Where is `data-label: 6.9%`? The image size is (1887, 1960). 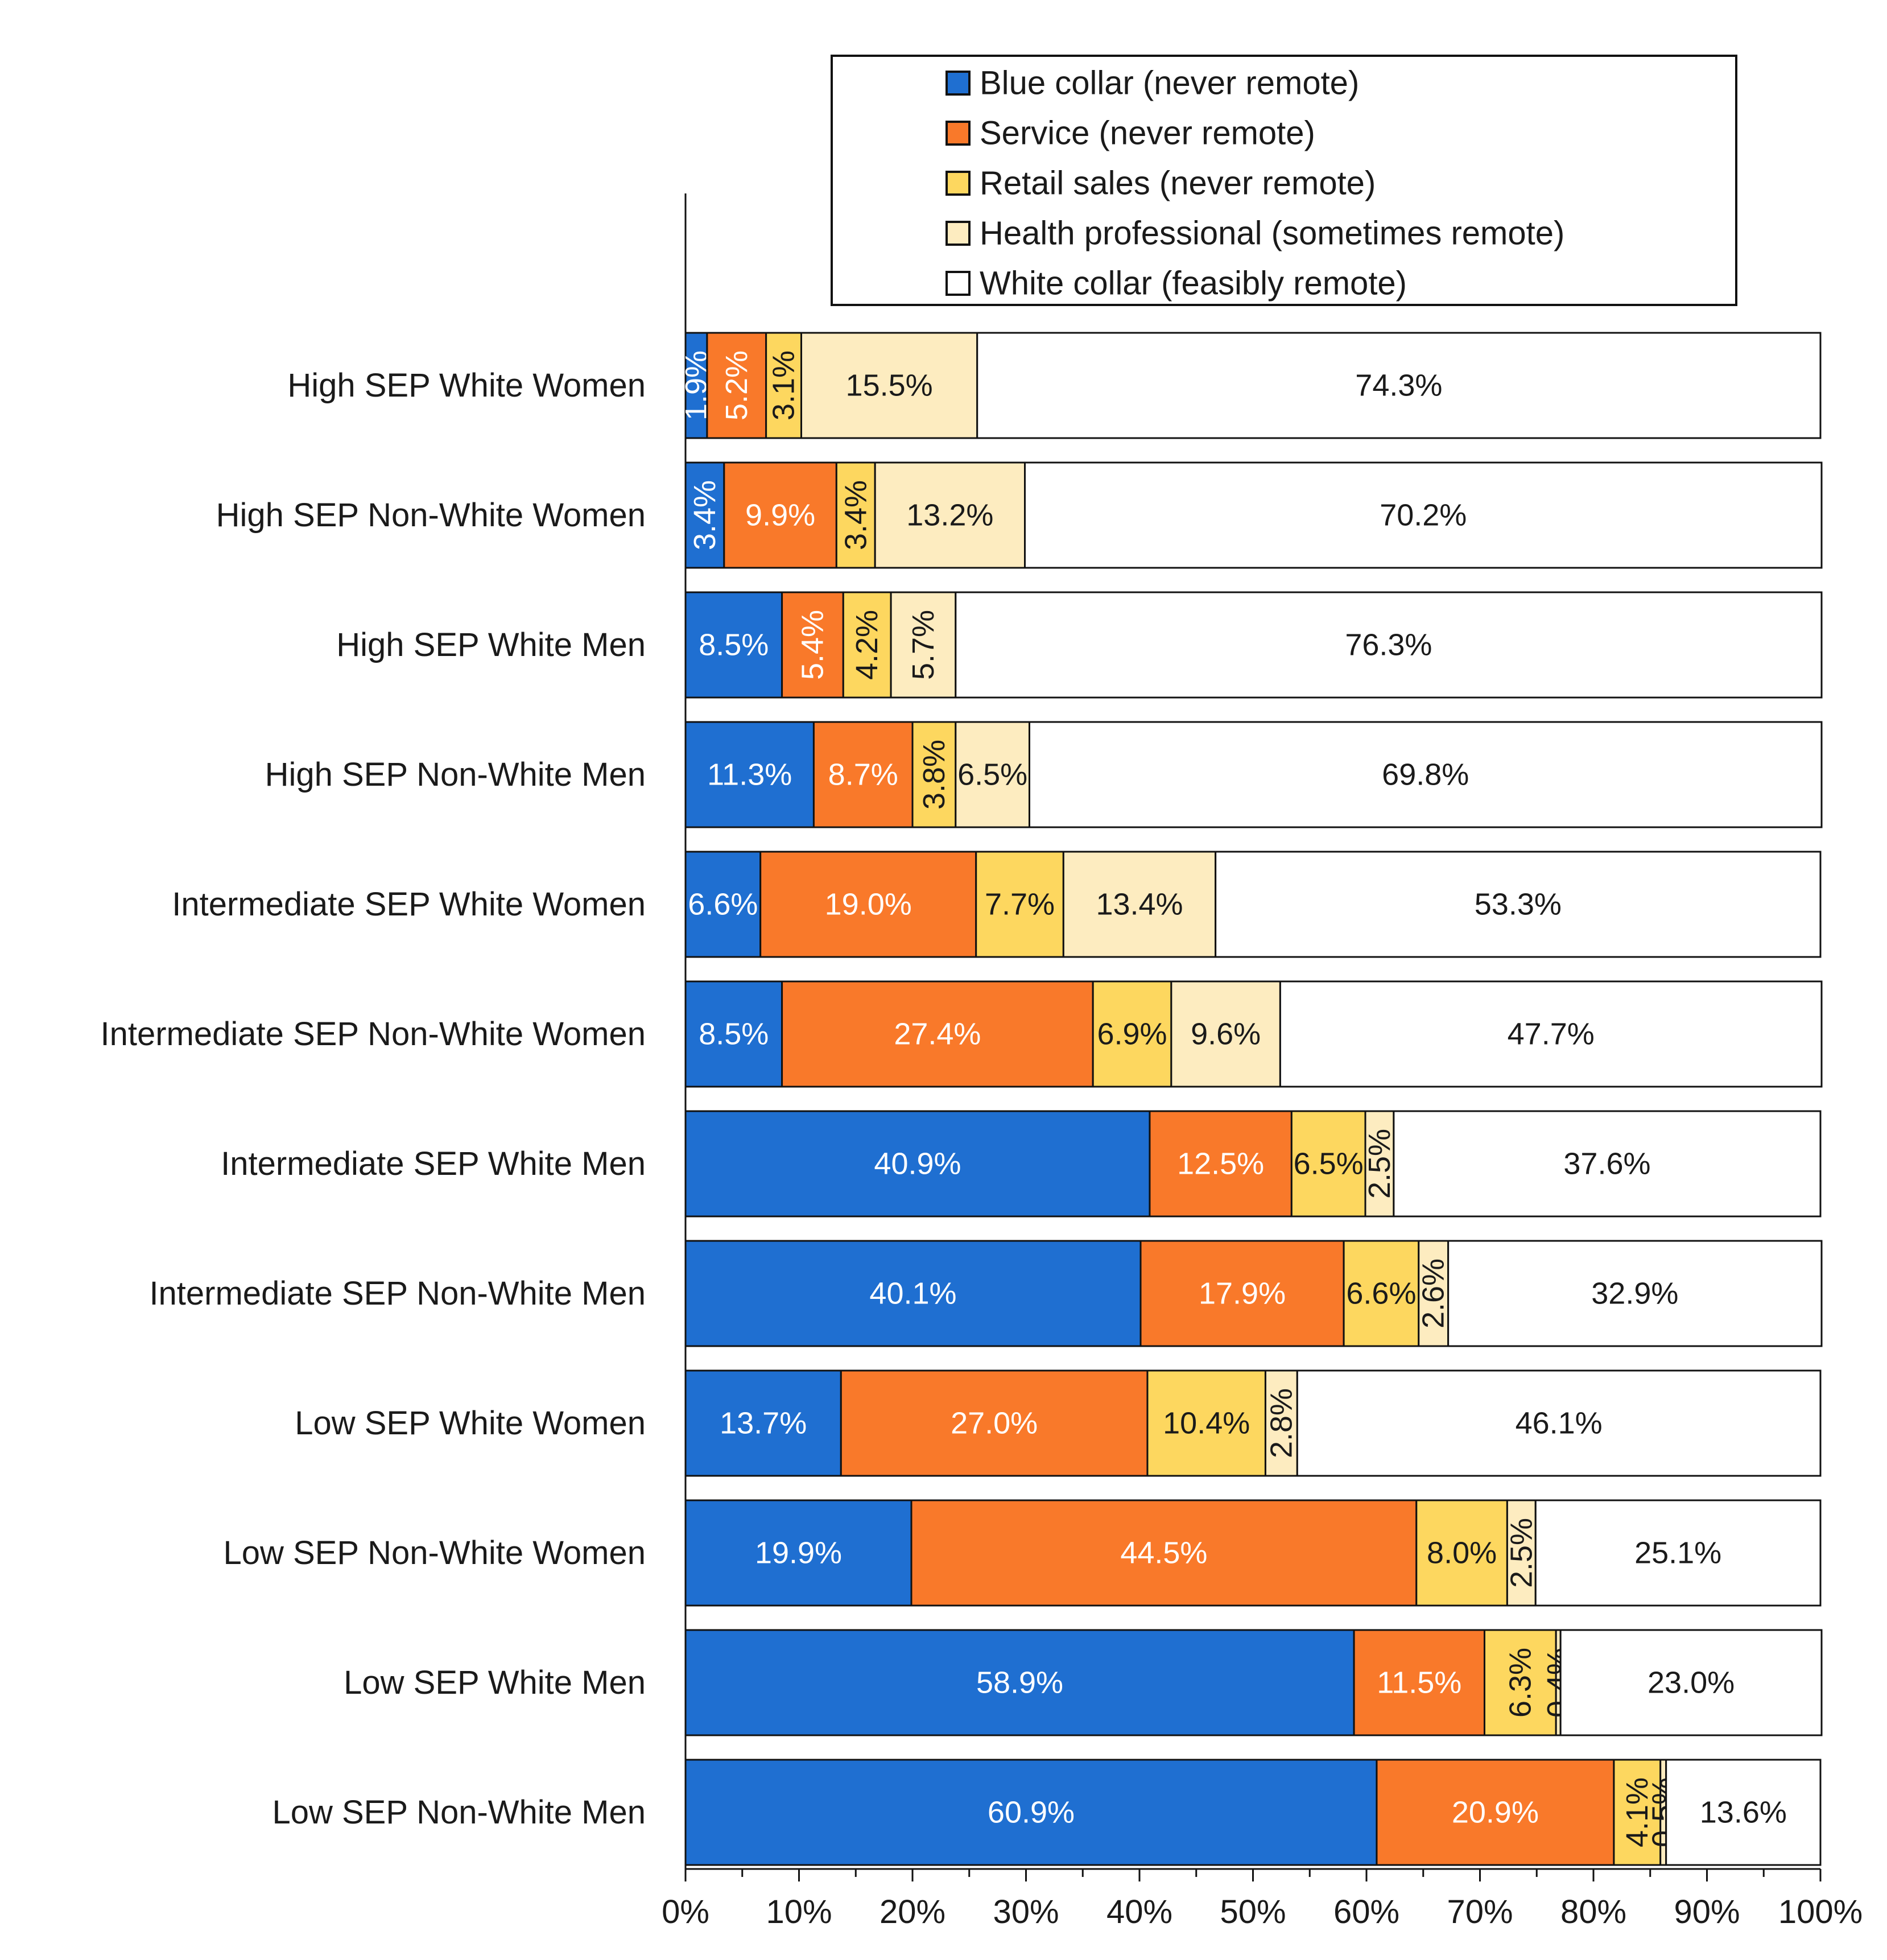 data-label: 6.9% is located at coordinates (1132, 1034).